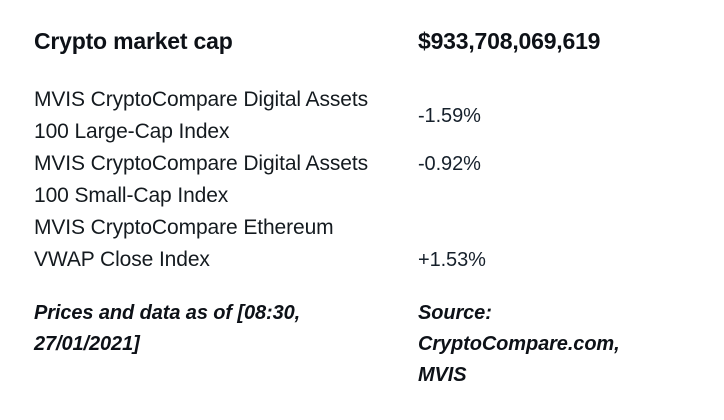 The image size is (724, 420). What do you see at coordinates (519, 344) in the screenshot?
I see `source-attribution: Source: CryptoCompare.com, MVIS` at bounding box center [519, 344].